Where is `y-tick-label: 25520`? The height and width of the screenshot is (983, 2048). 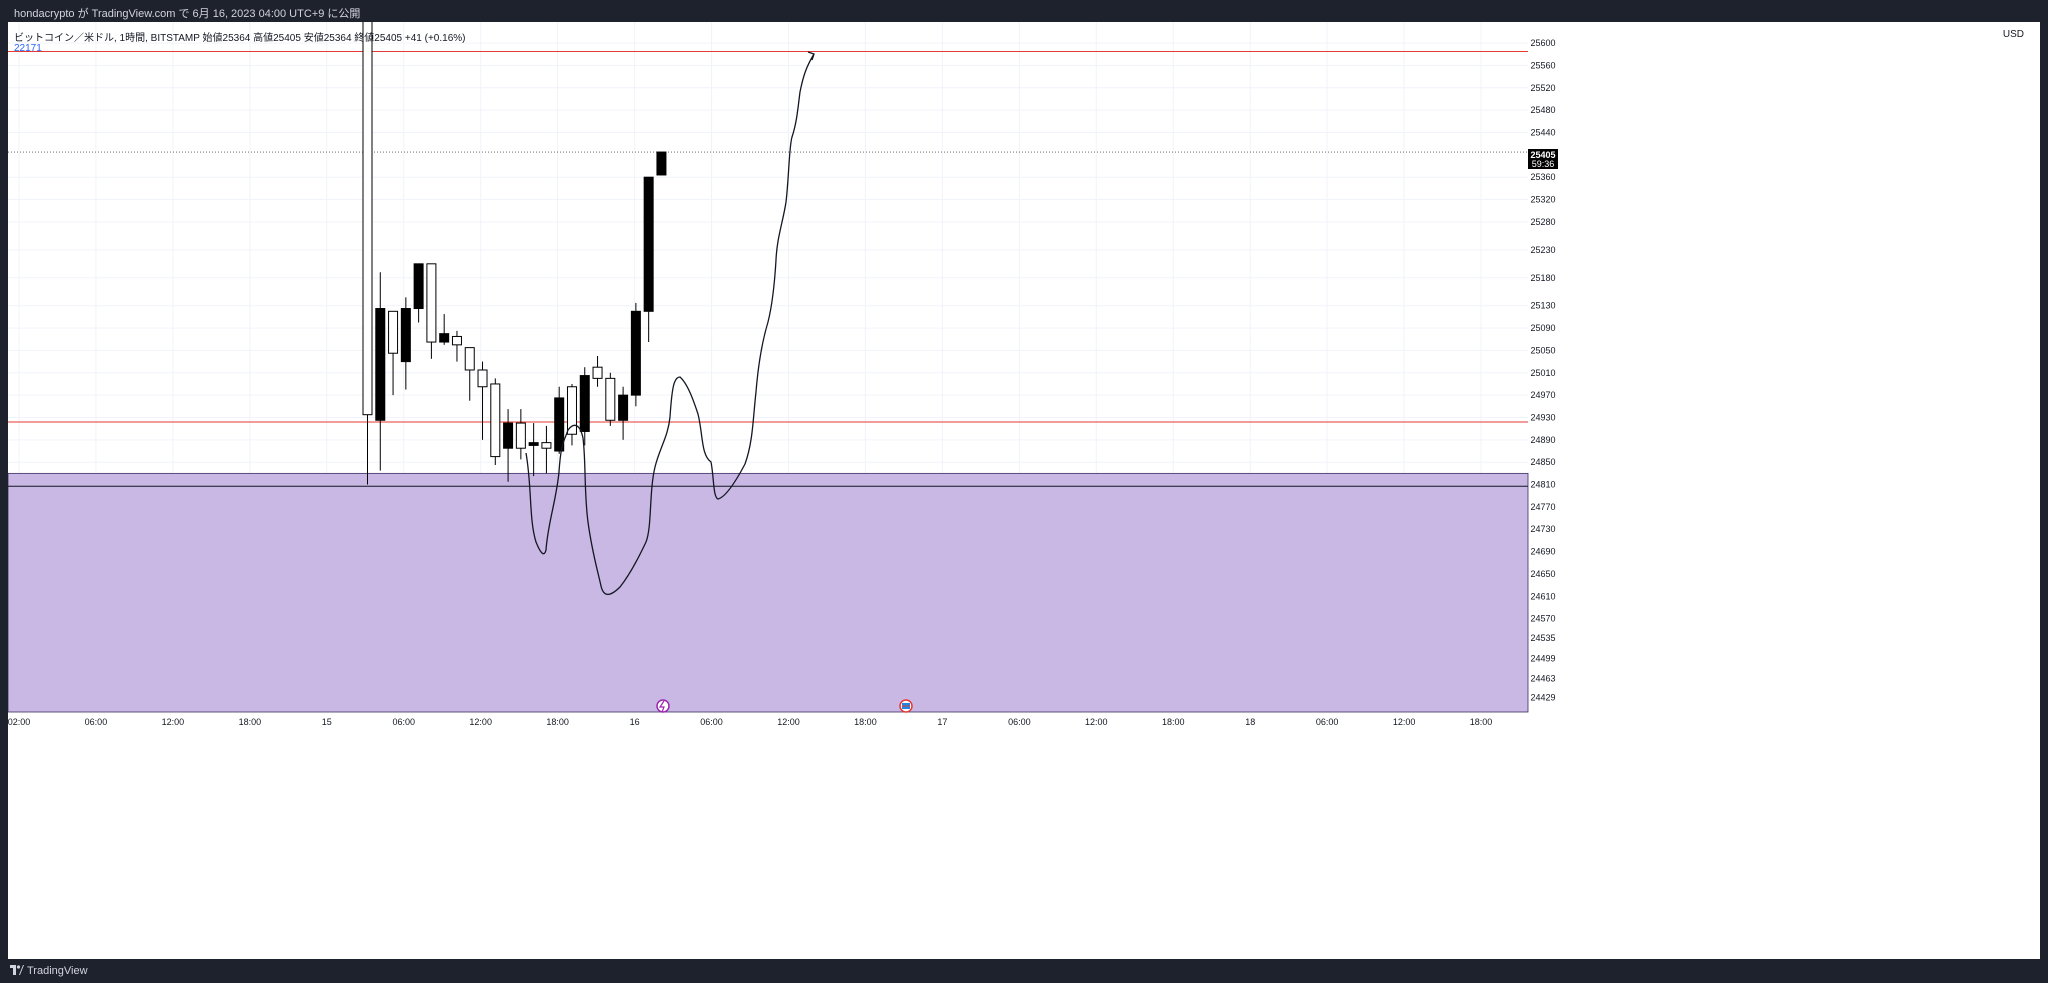 y-tick-label: 25520 is located at coordinates (1542, 88).